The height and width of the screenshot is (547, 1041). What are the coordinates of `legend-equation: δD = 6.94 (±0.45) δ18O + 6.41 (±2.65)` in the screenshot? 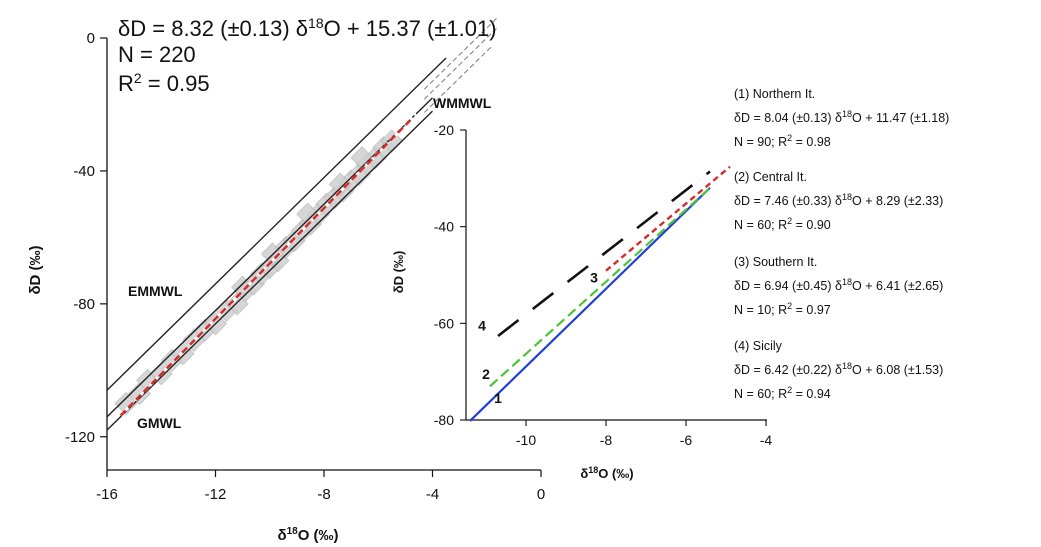 It's located at (839, 285).